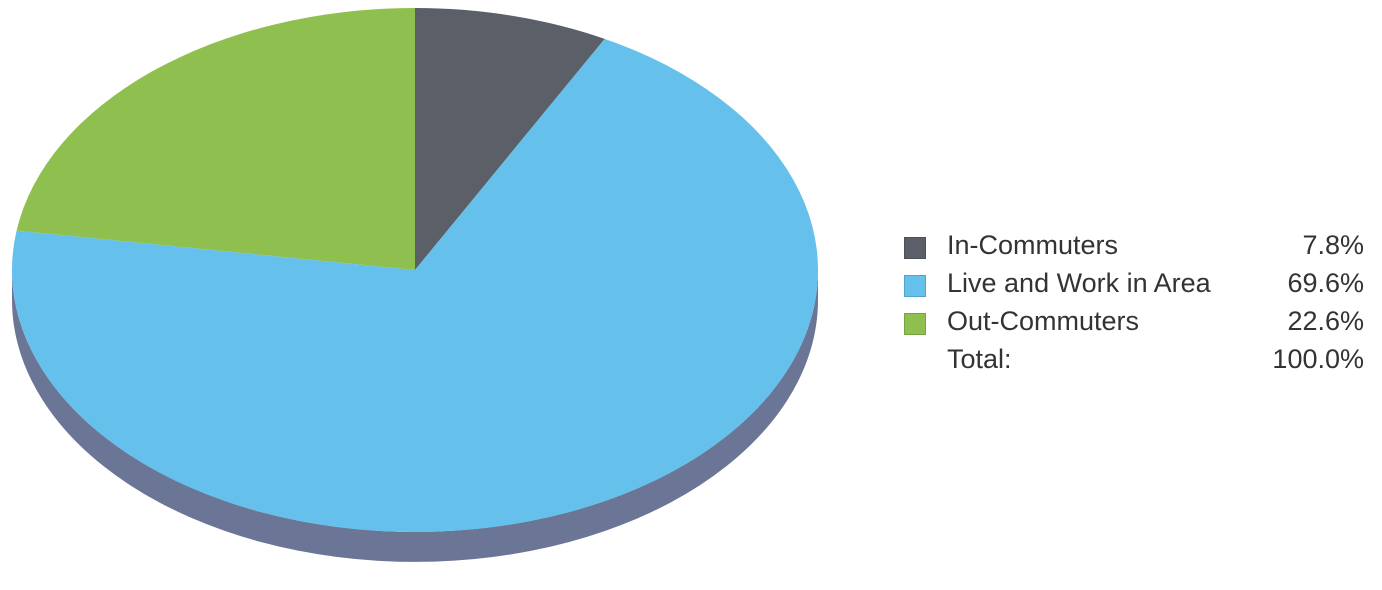  What do you see at coordinates (1033, 245) in the screenshot?
I see `legend-label-in-commuters: In-Commuters` at bounding box center [1033, 245].